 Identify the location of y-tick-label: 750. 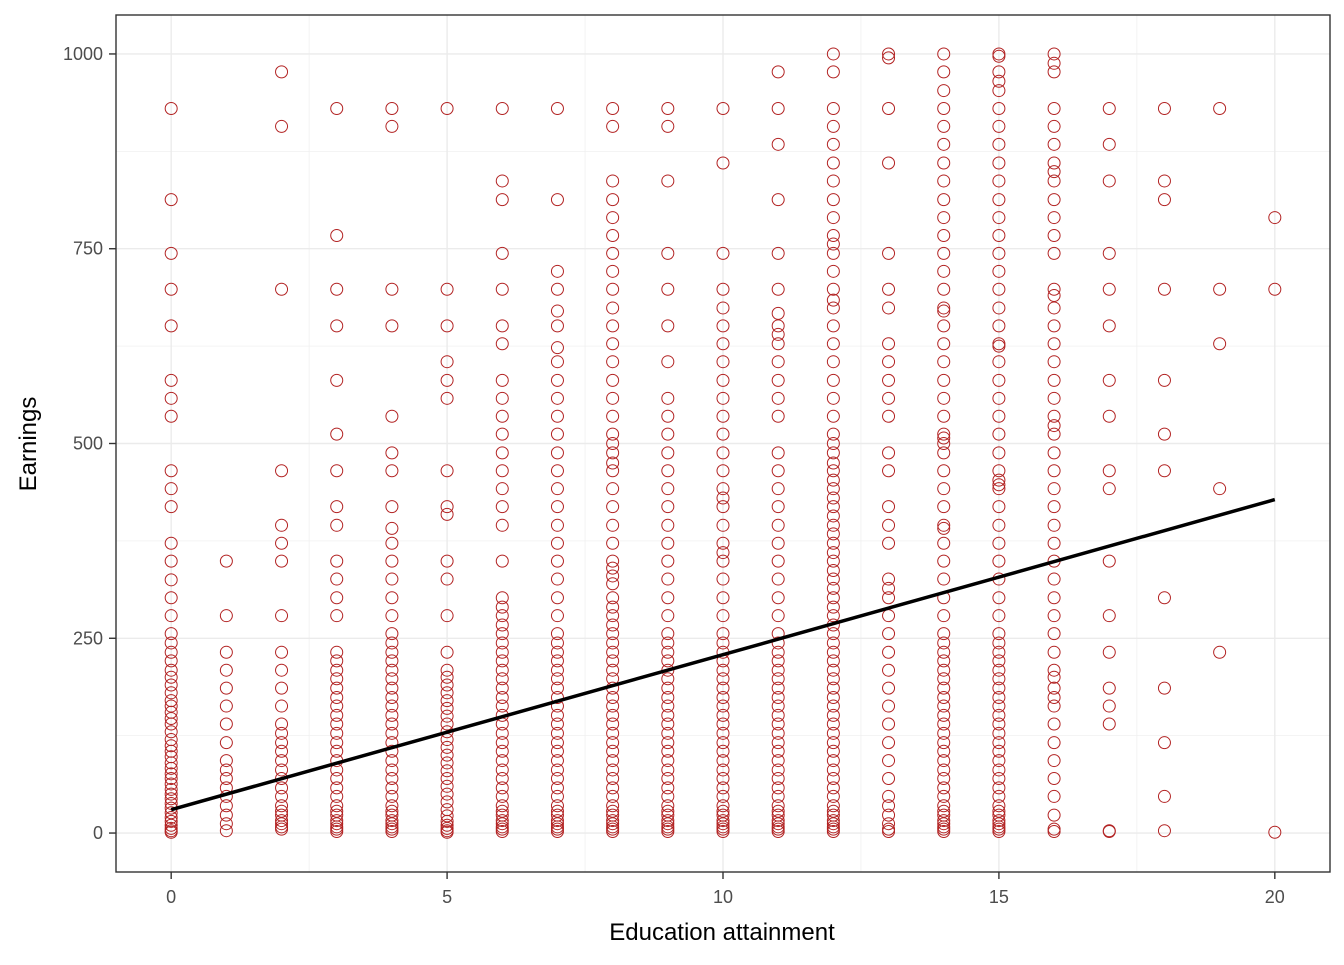
(88, 249).